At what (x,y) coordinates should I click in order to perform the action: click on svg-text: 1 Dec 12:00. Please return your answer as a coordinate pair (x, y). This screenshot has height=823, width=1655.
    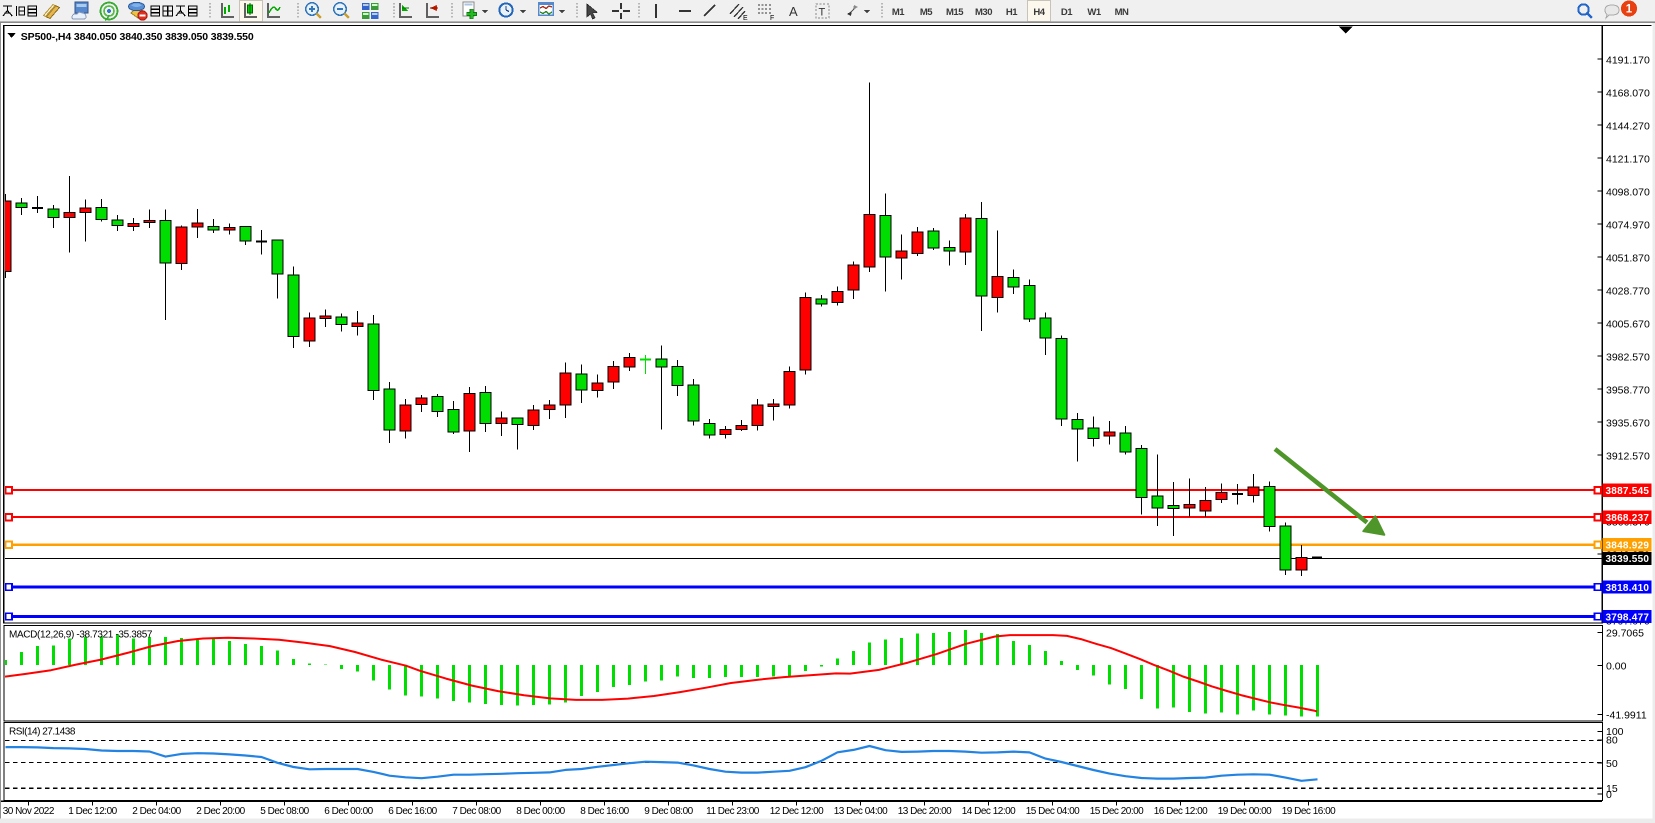
    Looking at the image, I should click on (92, 811).